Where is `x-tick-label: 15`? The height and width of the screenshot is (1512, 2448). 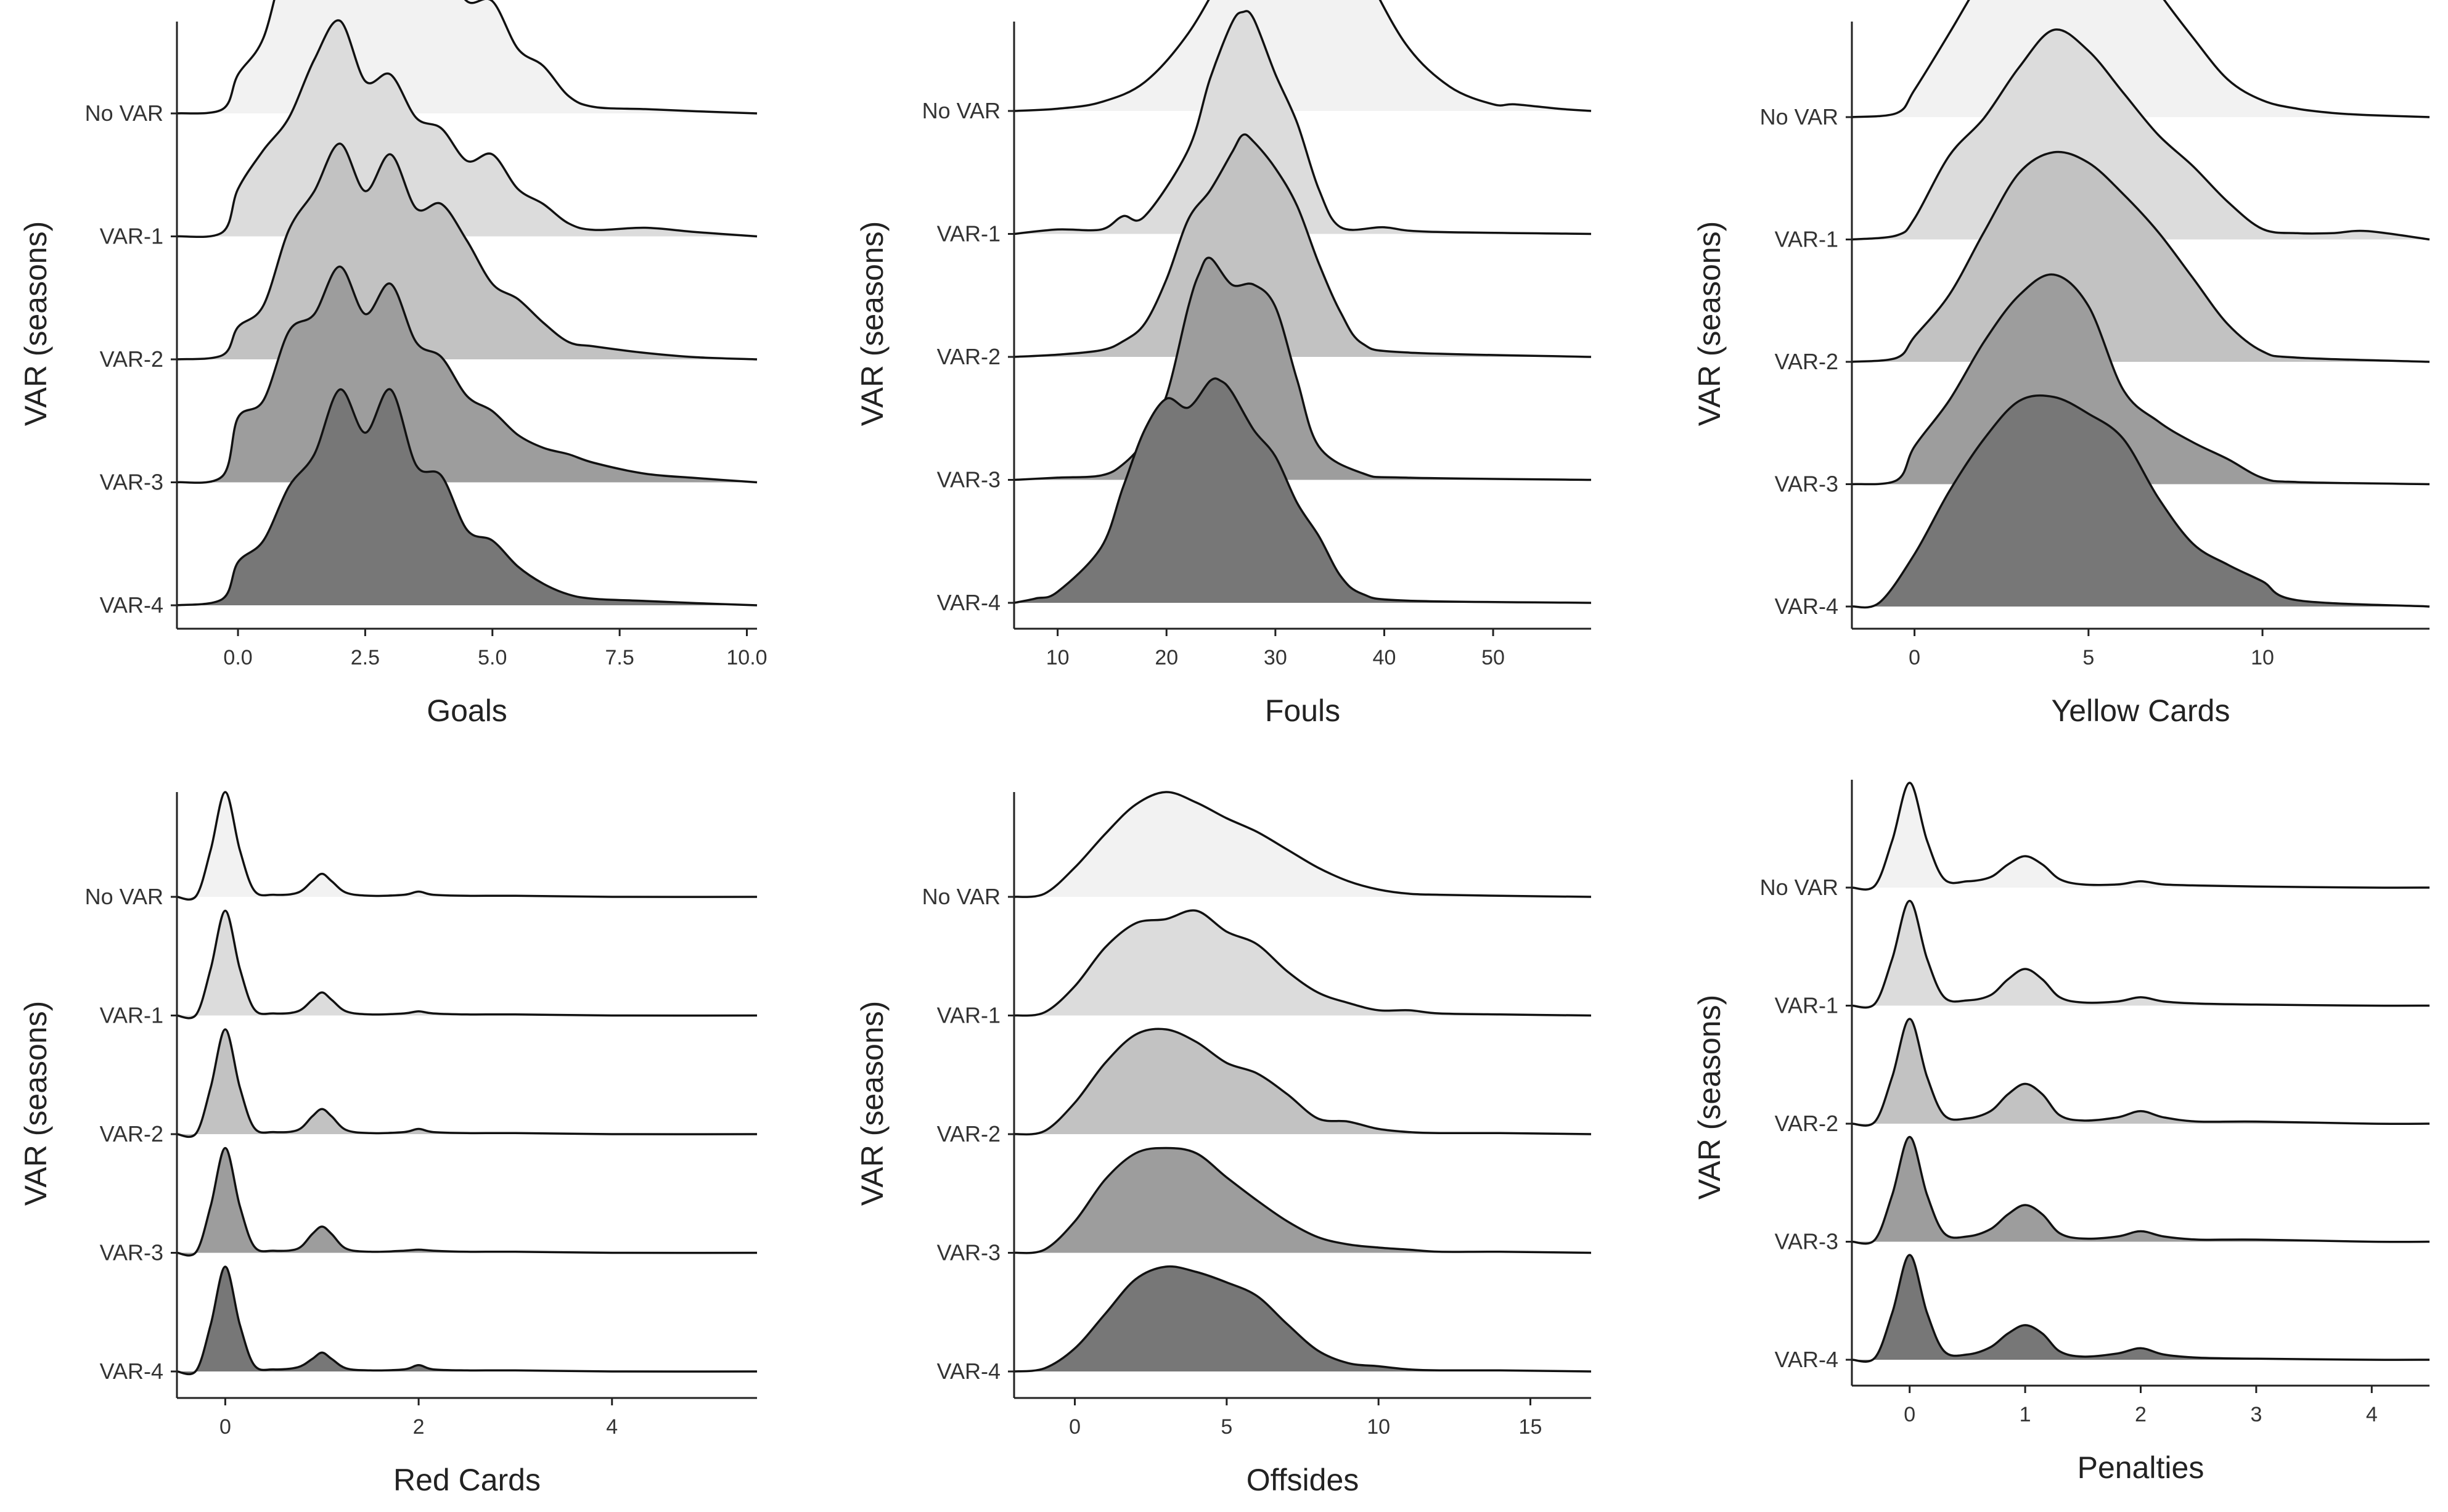
x-tick-label: 15 is located at coordinates (1530, 1427).